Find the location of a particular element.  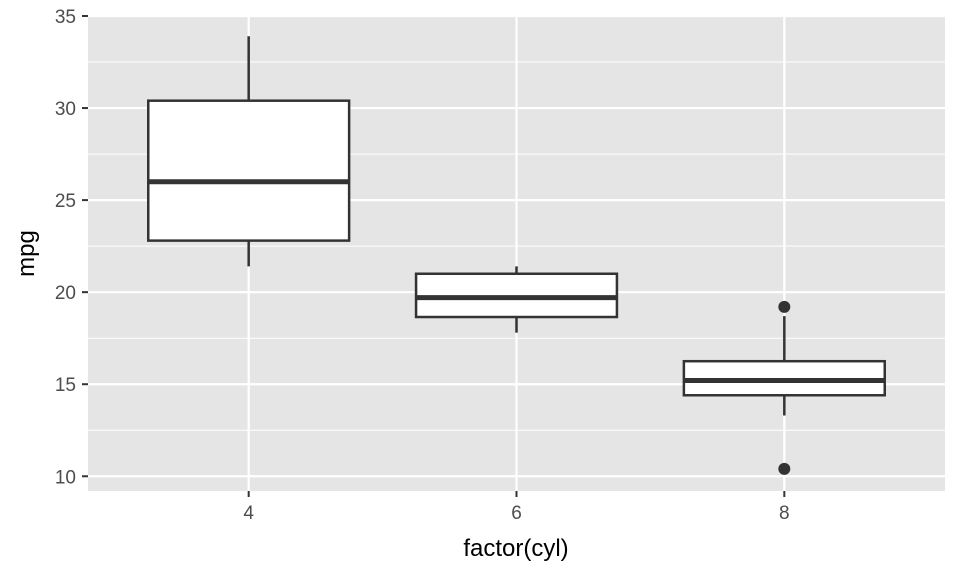

x-tick-label: 4 is located at coordinates (248, 513).